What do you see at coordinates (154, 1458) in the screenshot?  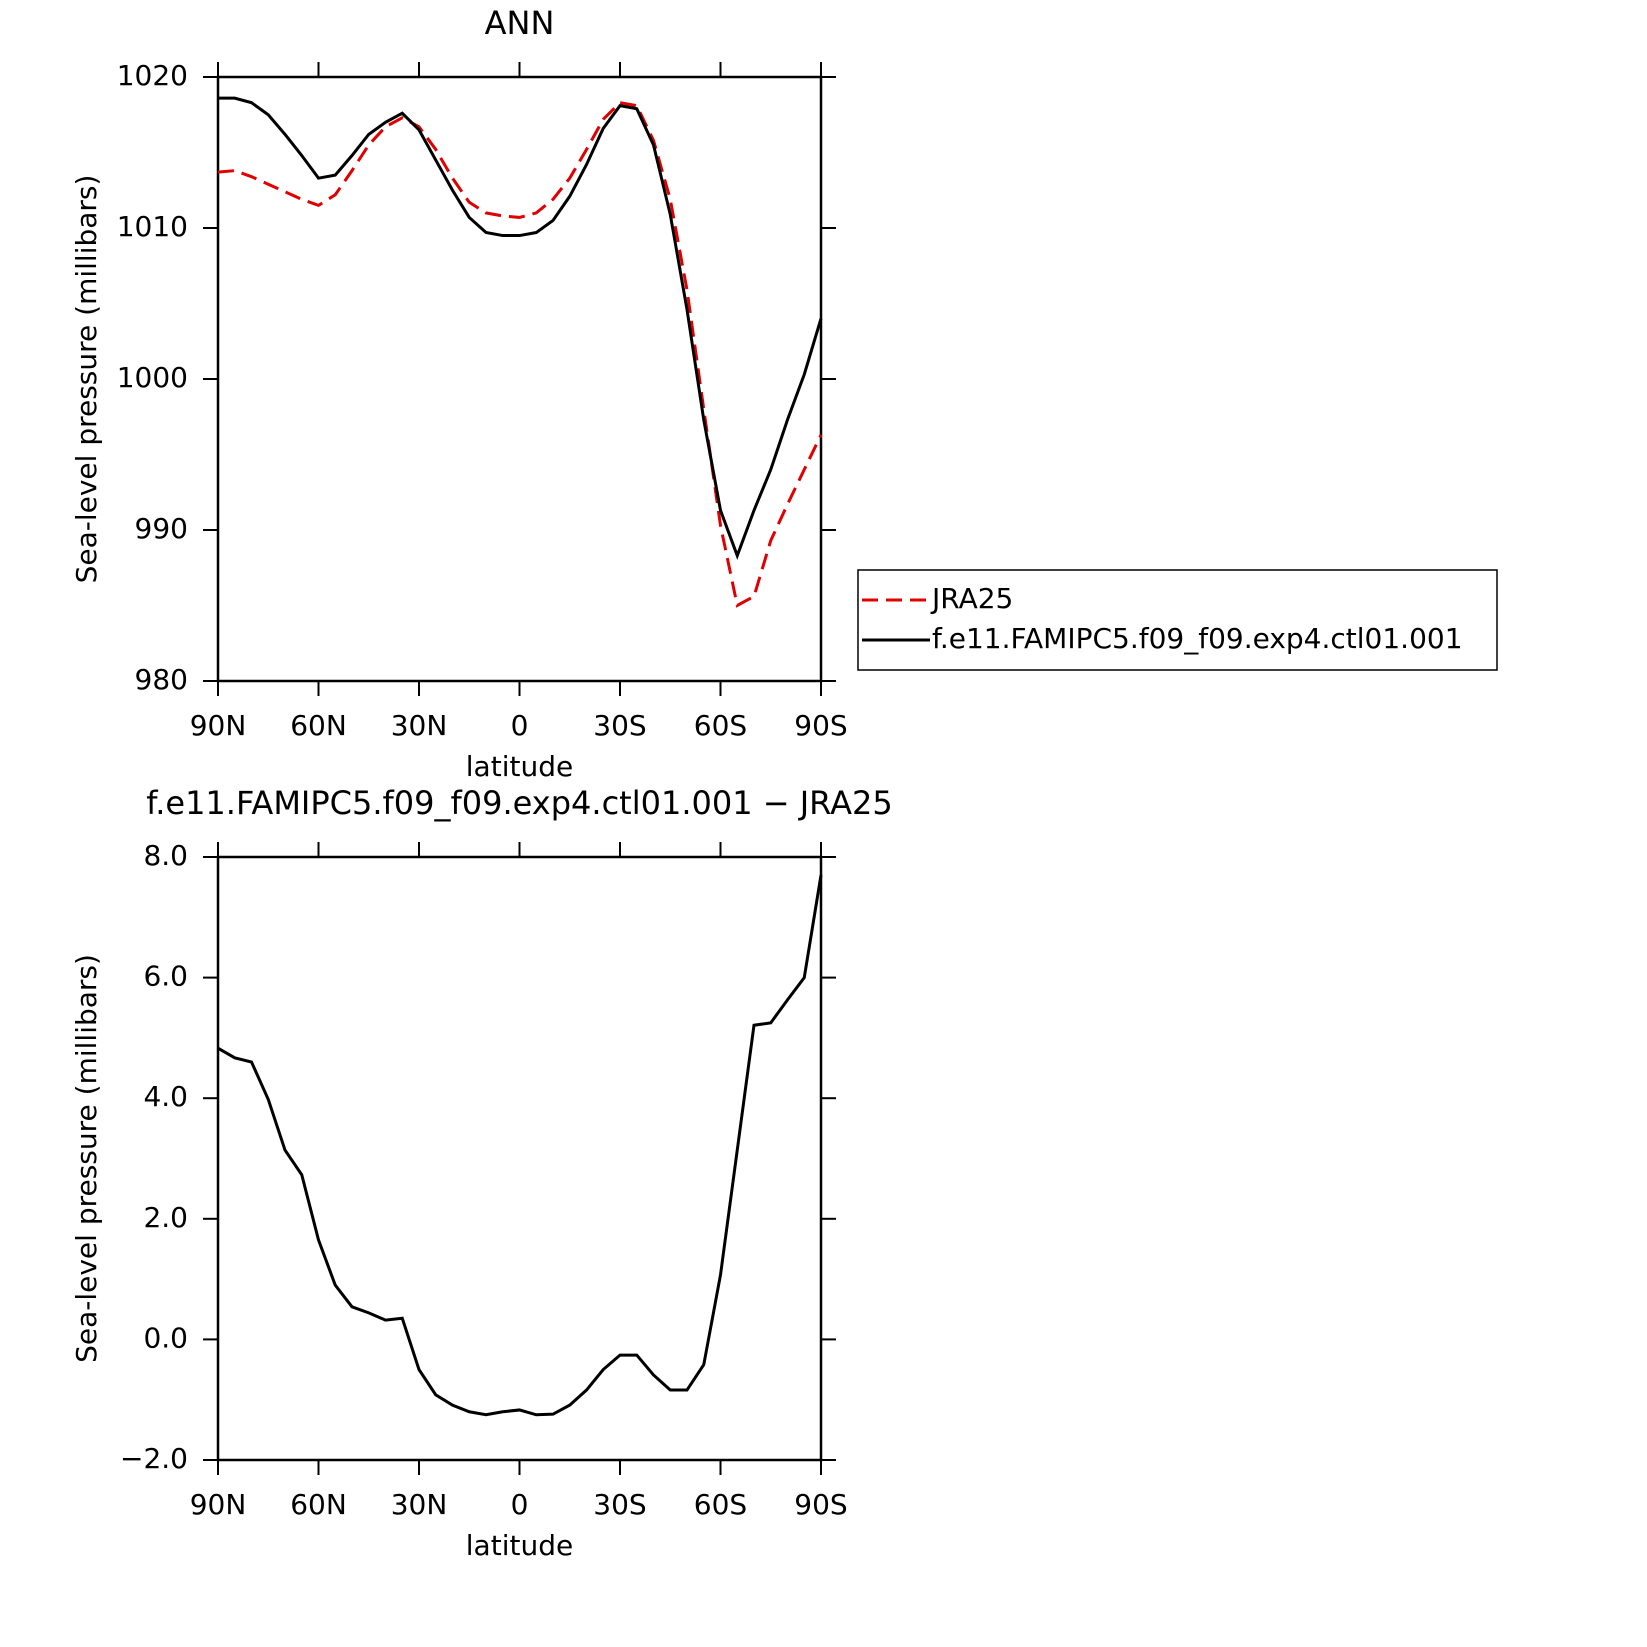 I see `y-tick-label: −2.0` at bounding box center [154, 1458].